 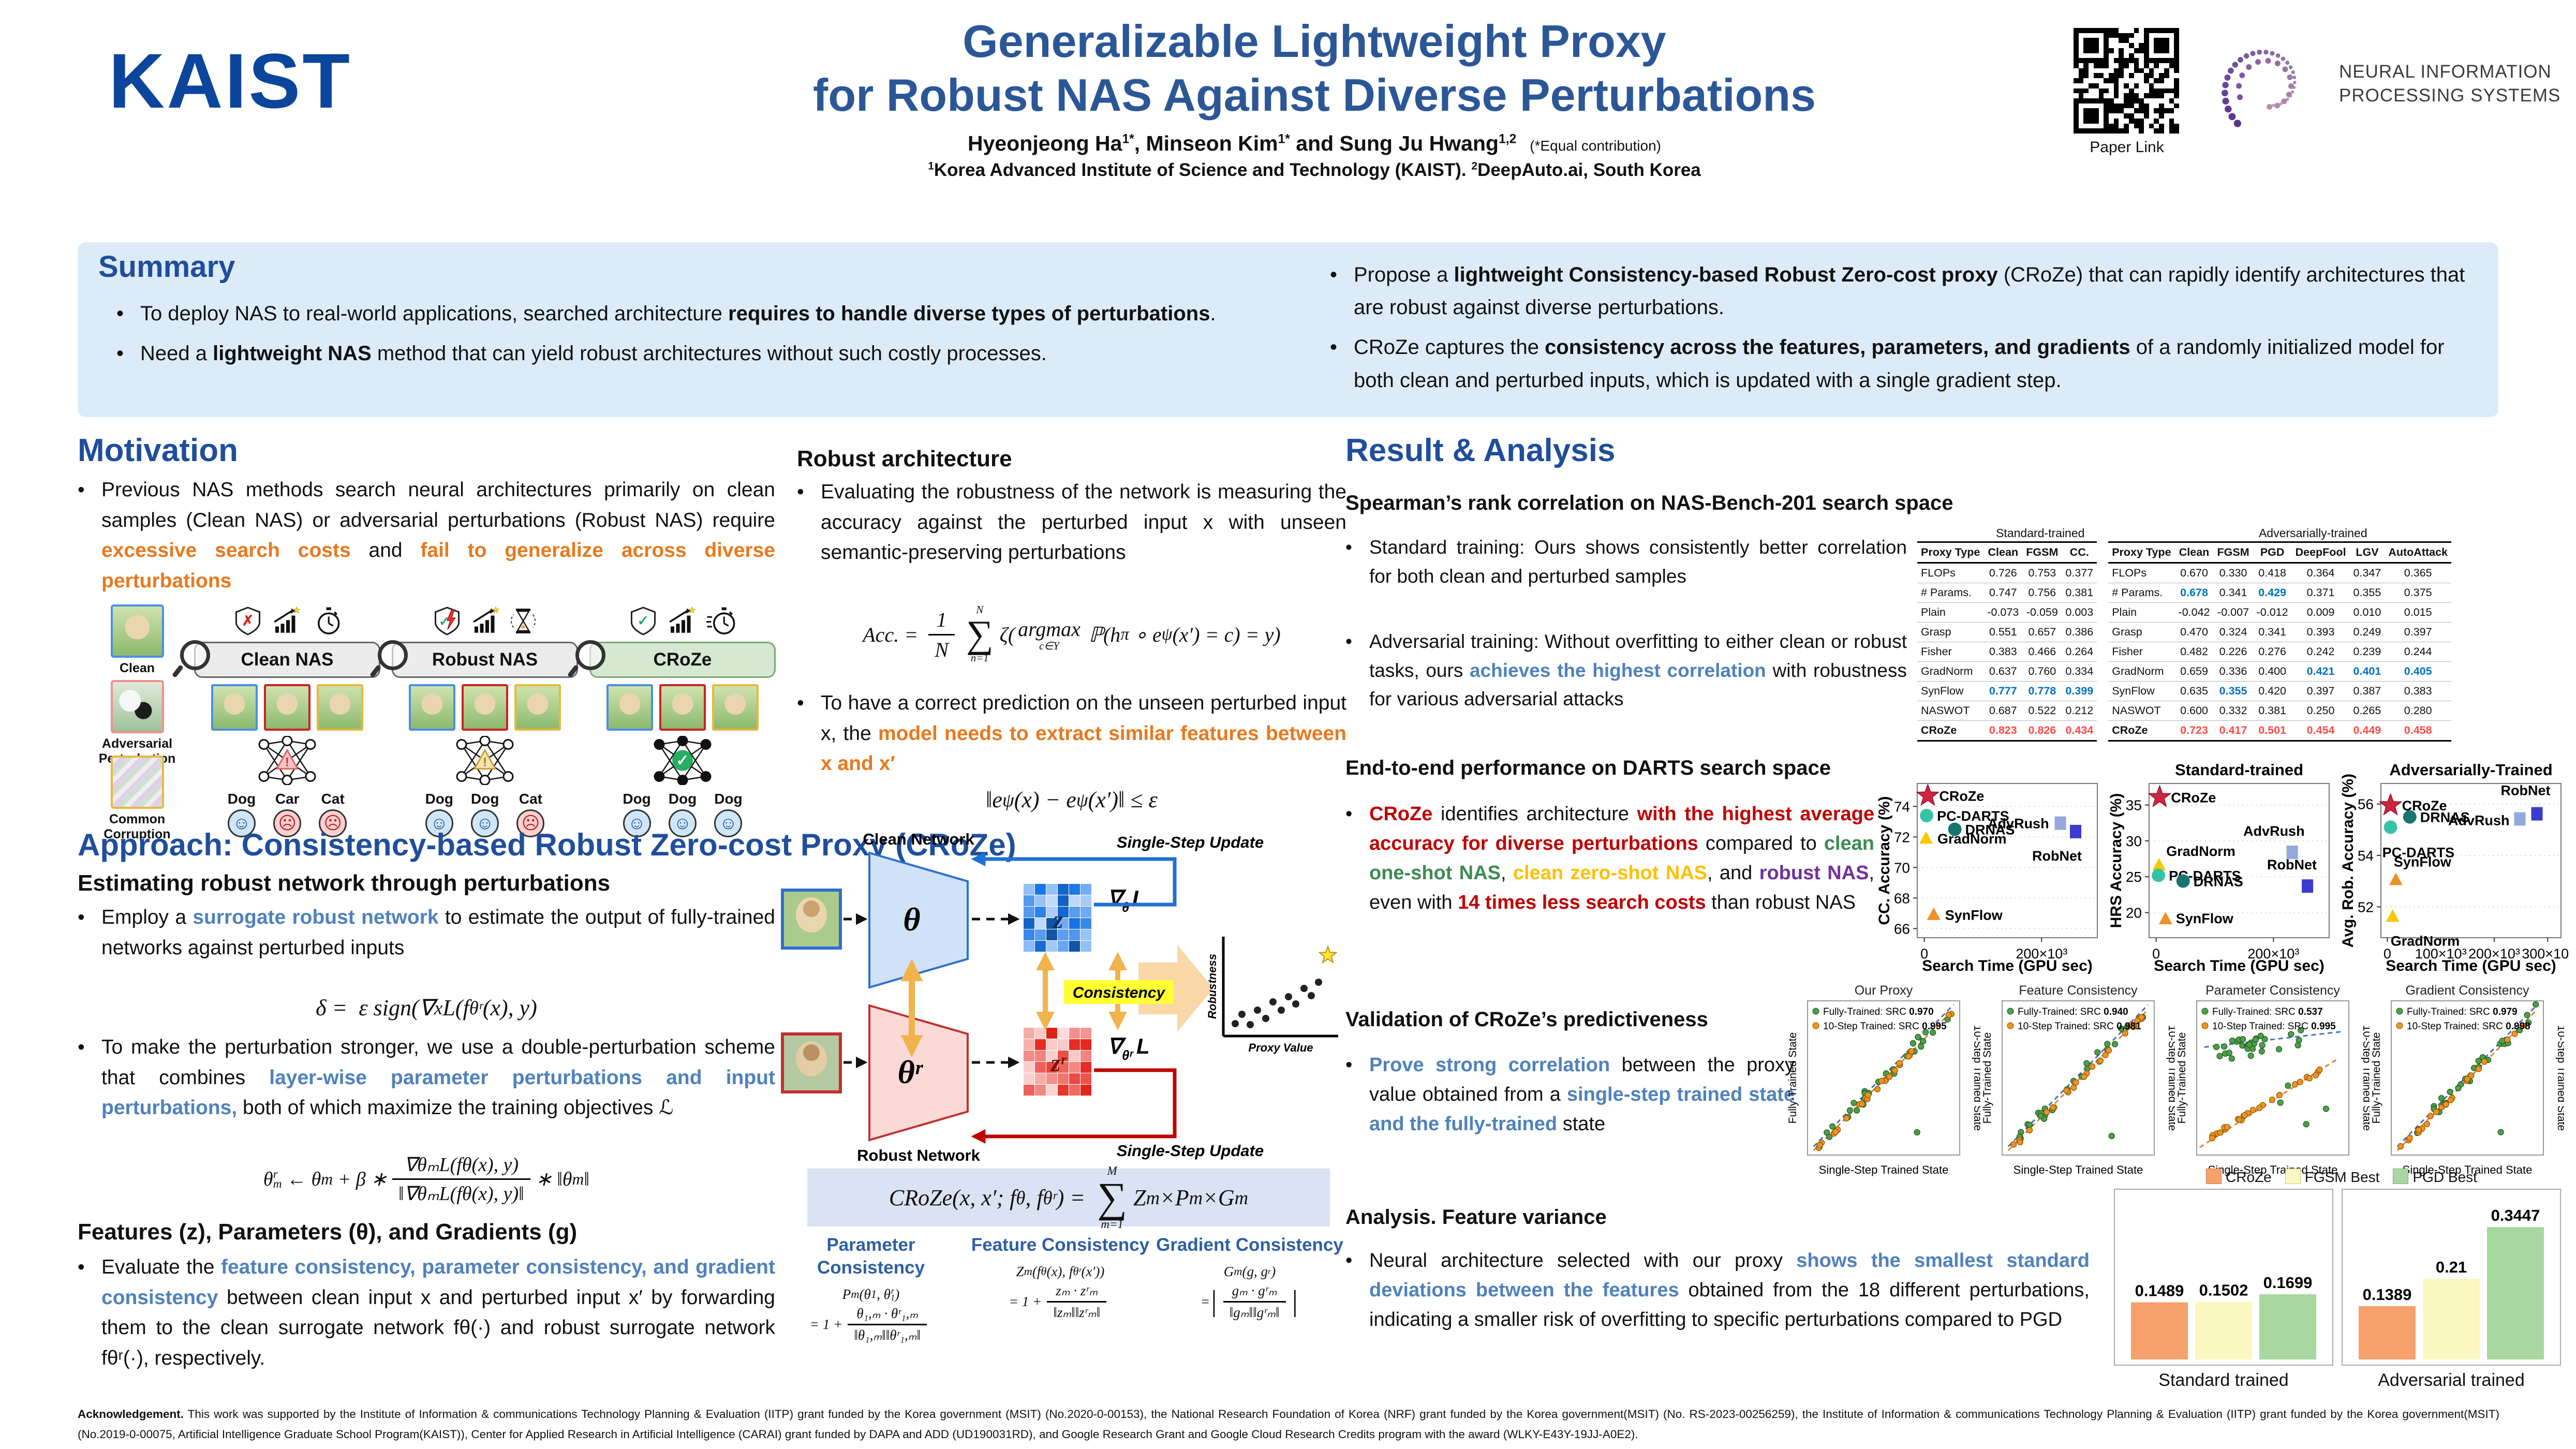 What do you see at coordinates (486, 619) in the screenshot?
I see `chart-up-icon` at bounding box center [486, 619].